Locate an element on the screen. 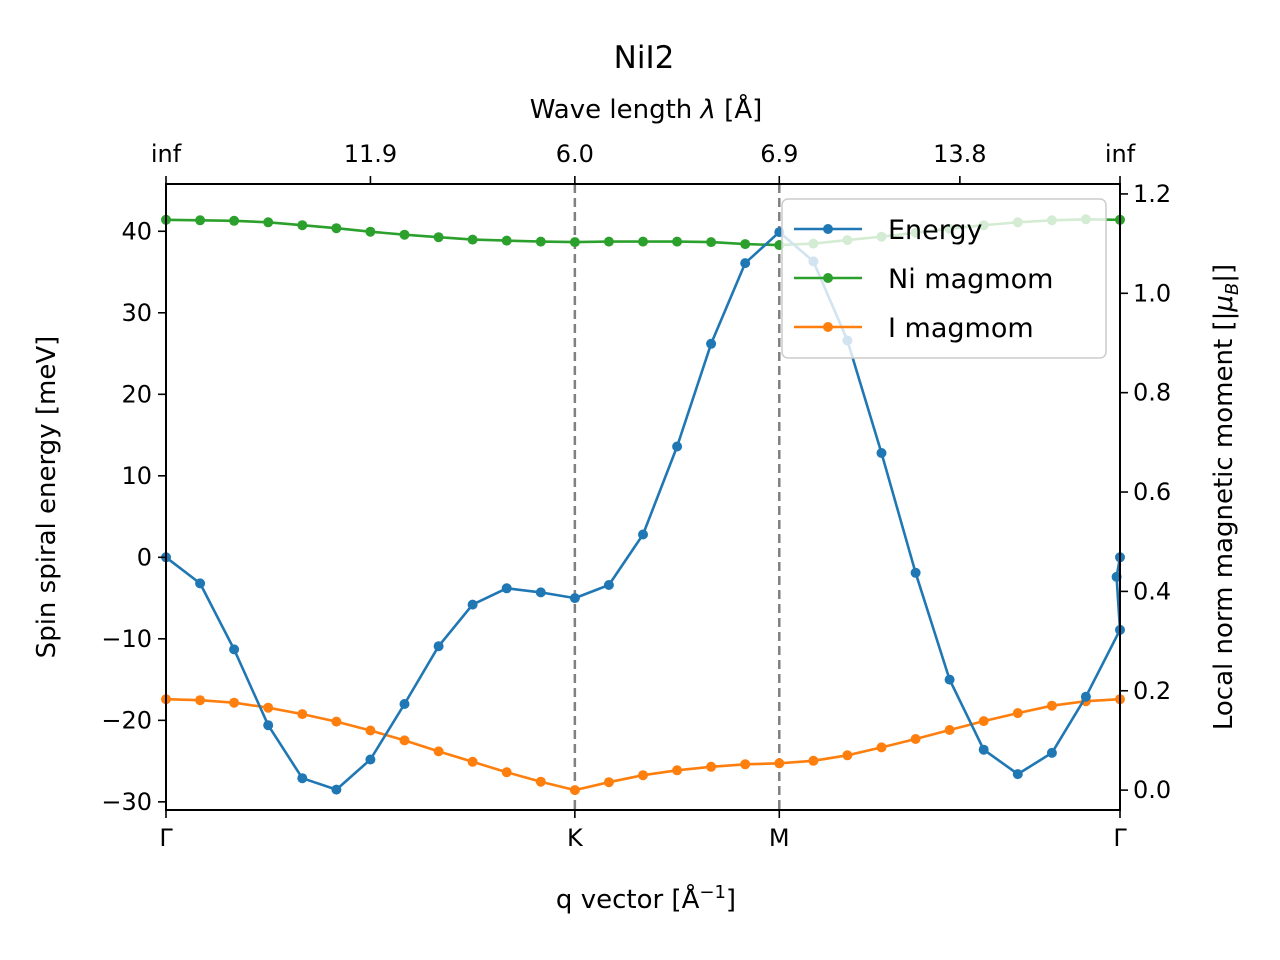  y2-tick-label: 0.8 is located at coordinates (1152, 393).